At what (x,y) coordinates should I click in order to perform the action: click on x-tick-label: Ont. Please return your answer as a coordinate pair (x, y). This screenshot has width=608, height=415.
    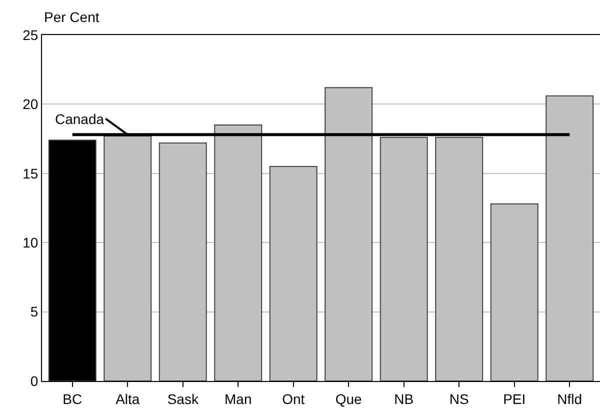
    Looking at the image, I should click on (293, 398).